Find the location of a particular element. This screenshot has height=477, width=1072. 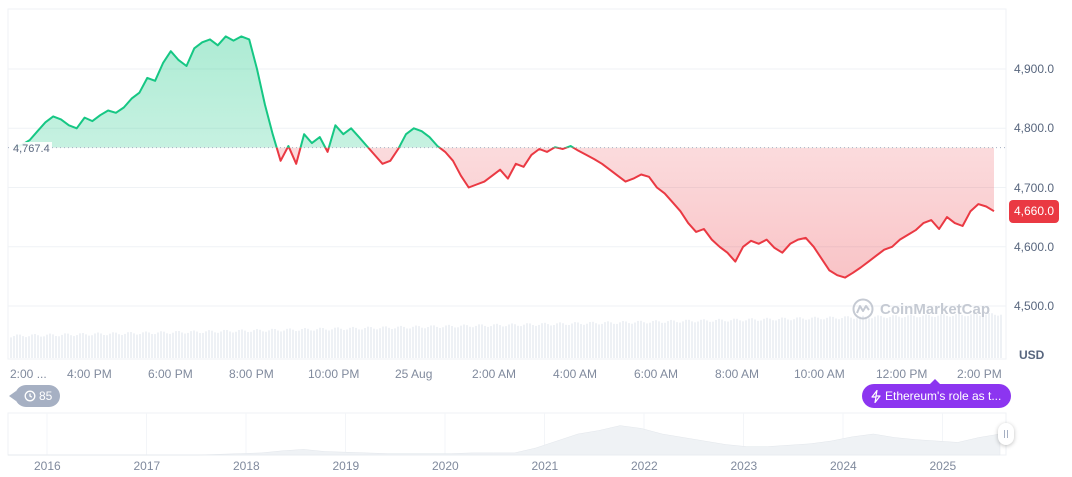

current-price-tag: 4,660.0 is located at coordinates (1034, 211).